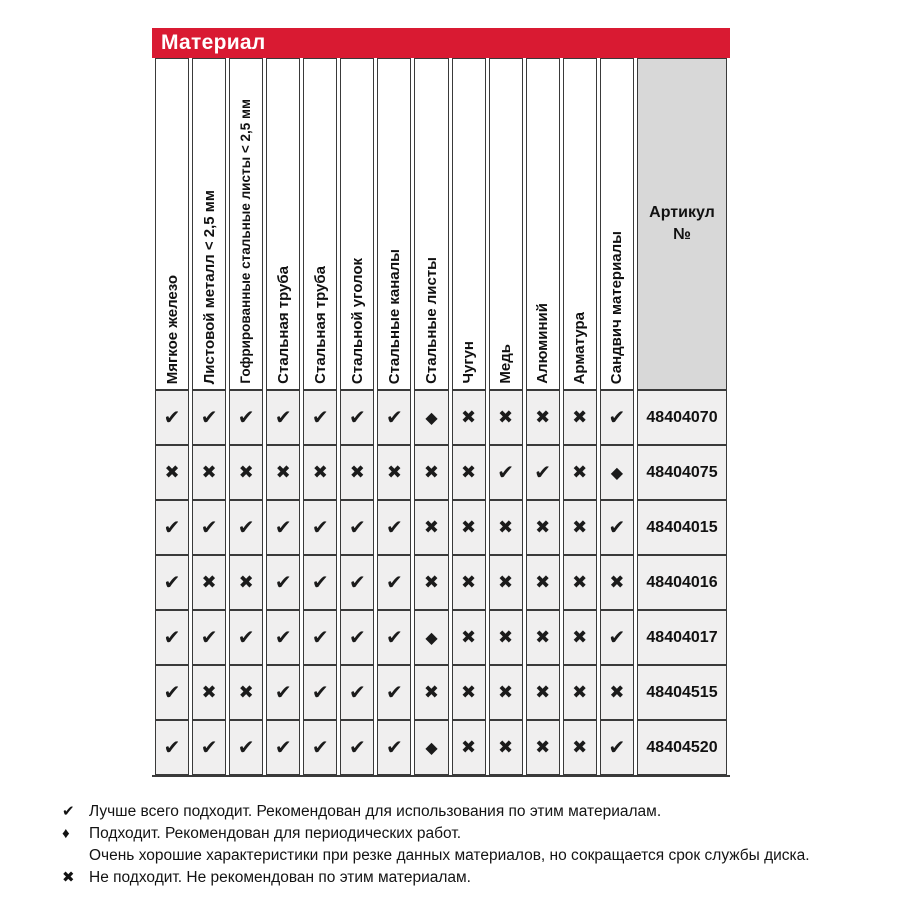 The width and height of the screenshot is (900, 900). Describe the element at coordinates (616, 224) in the screenshot. I see `column-header: Сандвич материалы` at that location.